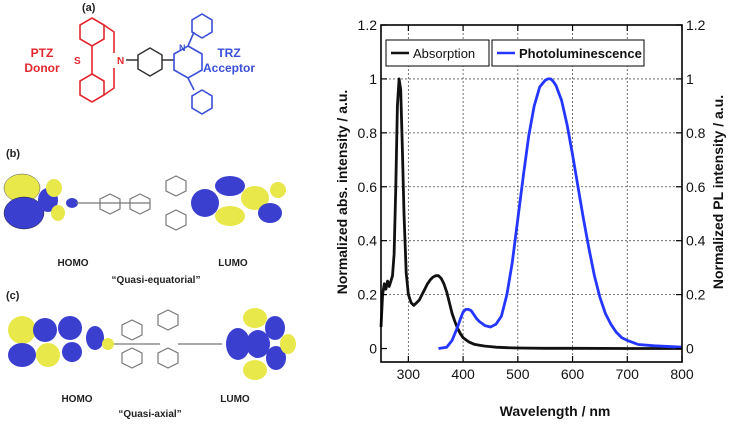  Describe the element at coordinates (120, 61) in the screenshot. I see `ptz-nitrogen-atom: N` at that location.